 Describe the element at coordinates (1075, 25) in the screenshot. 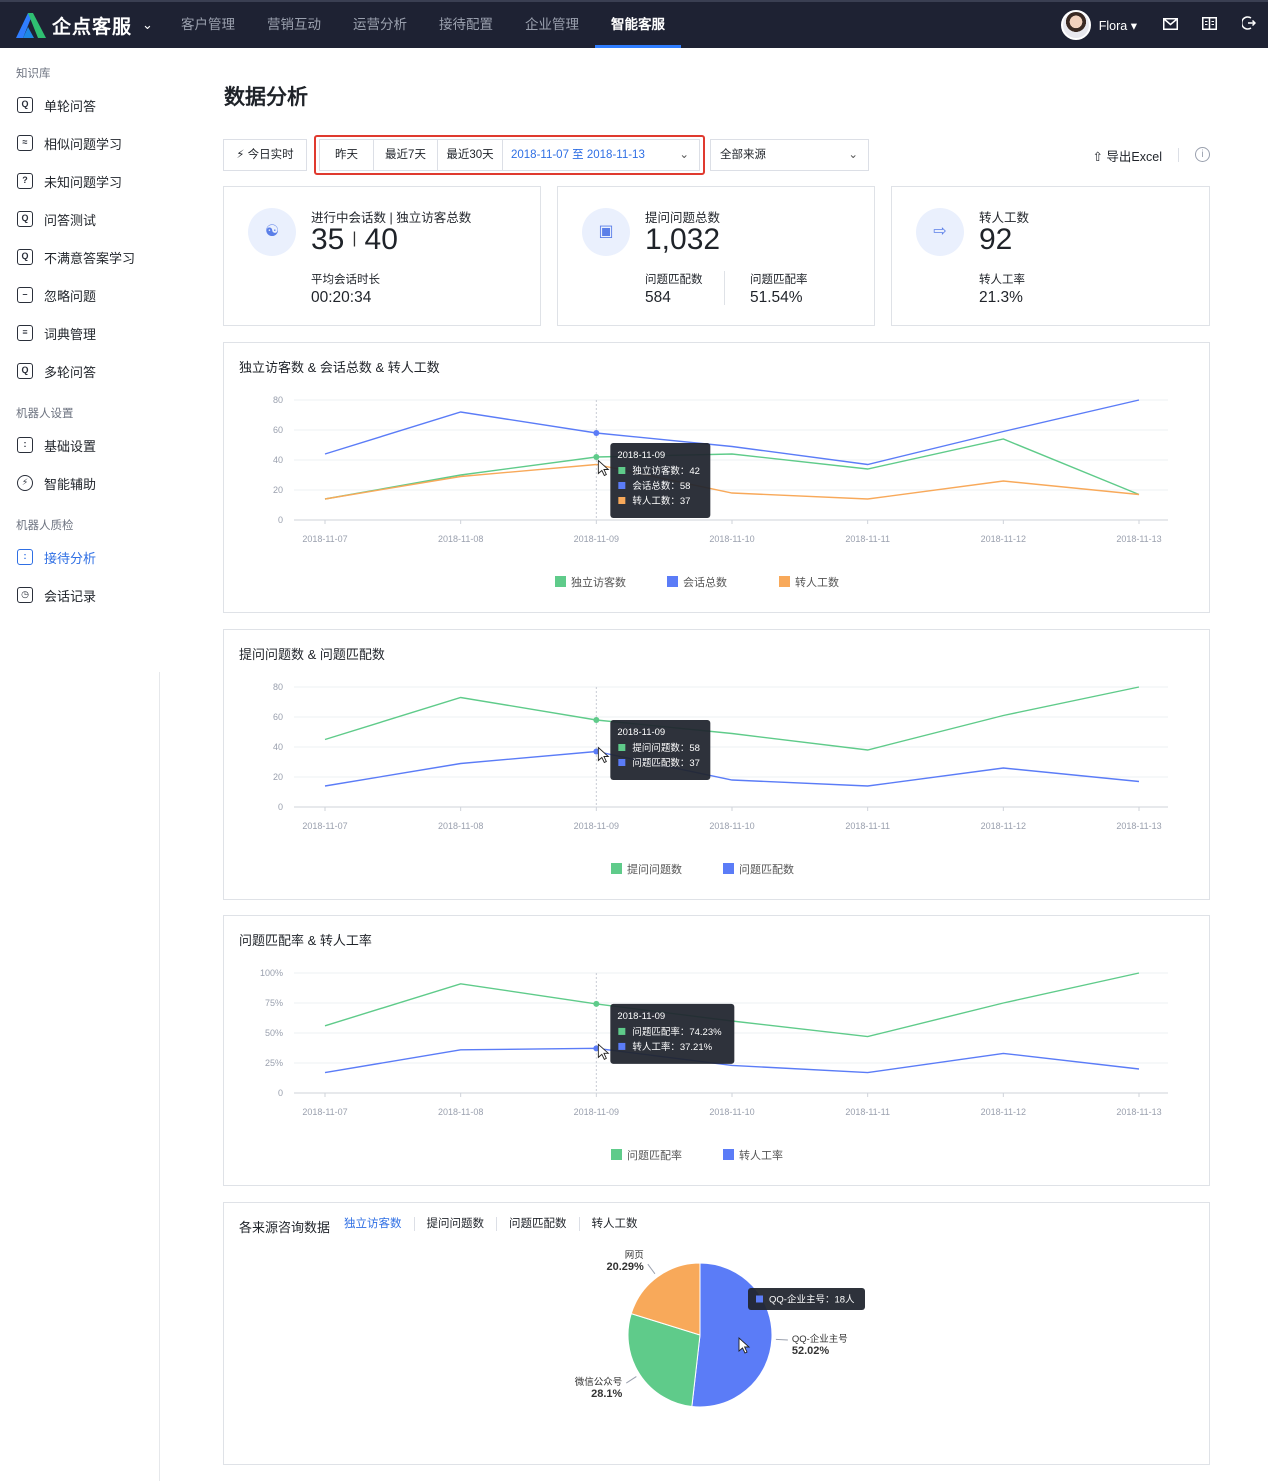

I see `avatar` at that location.